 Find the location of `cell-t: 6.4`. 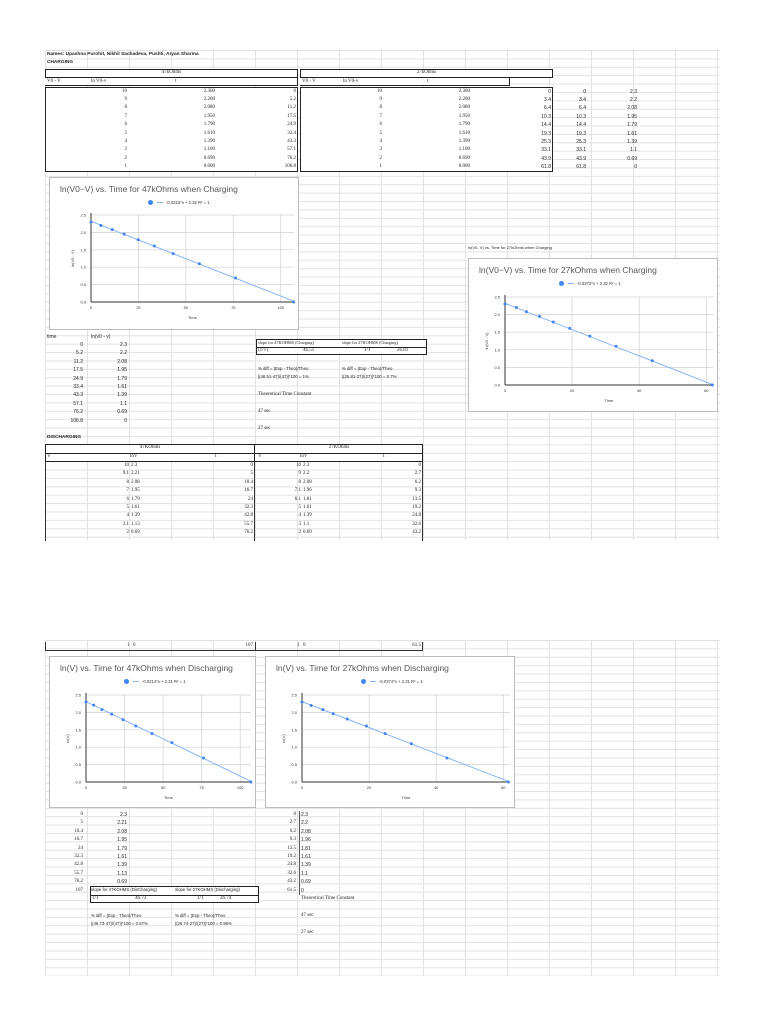

cell-t: 6.4 is located at coordinates (547, 108).